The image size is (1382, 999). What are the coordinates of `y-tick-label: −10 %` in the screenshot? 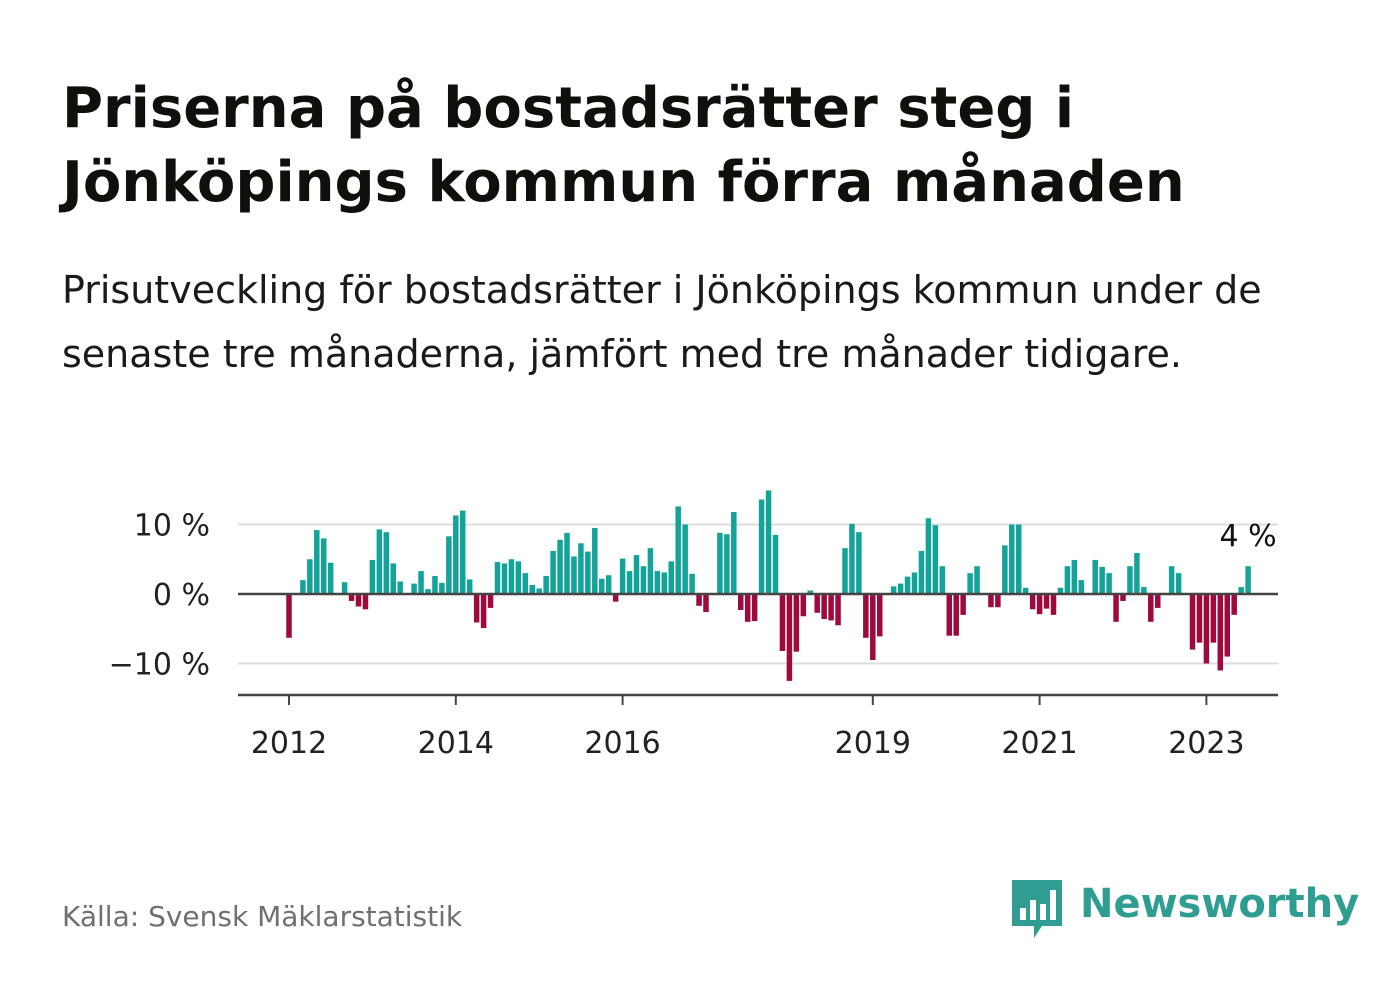 It's located at (159, 665).